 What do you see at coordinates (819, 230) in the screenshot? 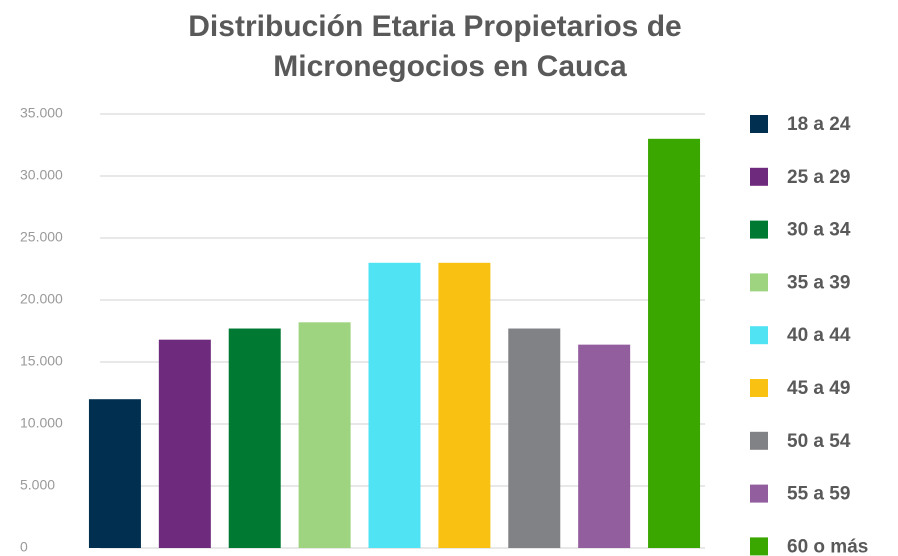
I see `legend-label: 30 a 34` at bounding box center [819, 230].